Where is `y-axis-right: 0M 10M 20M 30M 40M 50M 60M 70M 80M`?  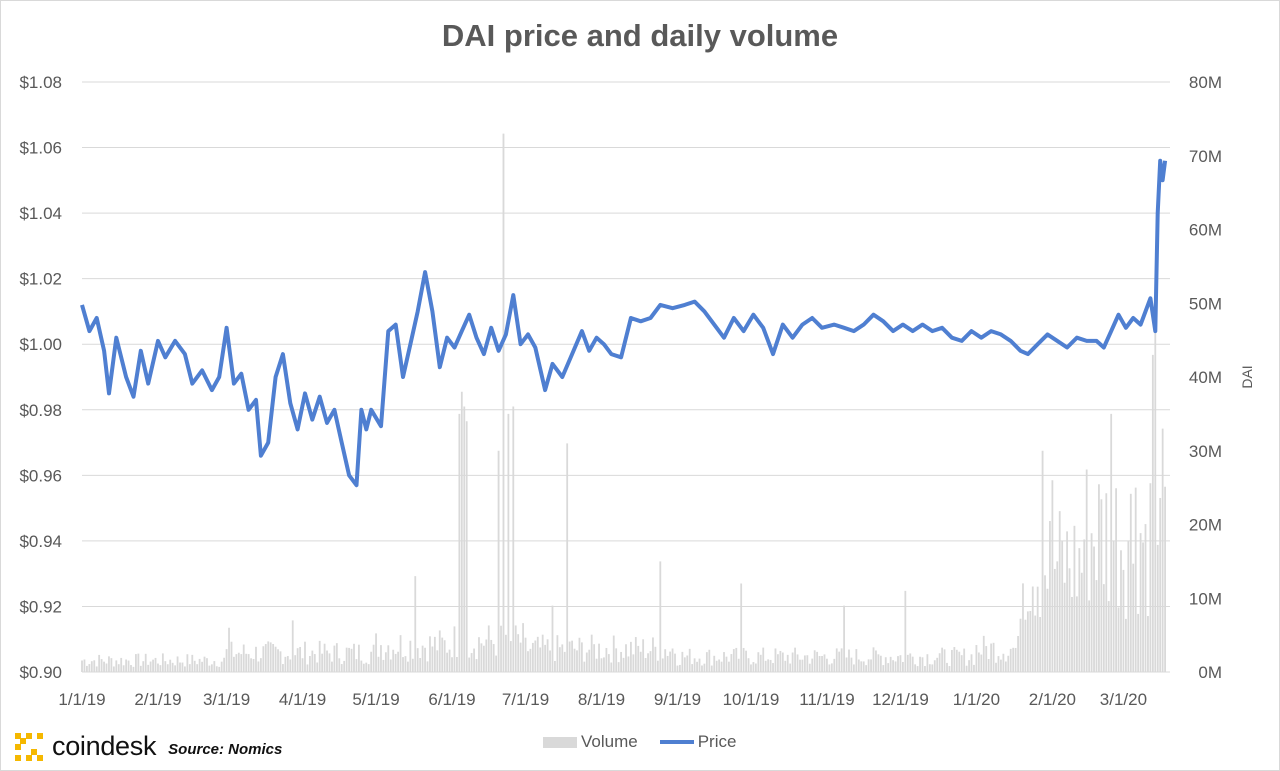
y-axis-right: 0M 10M 20M 30M 40M 50M 60M 70M 80M is located at coordinates (1205, 377).